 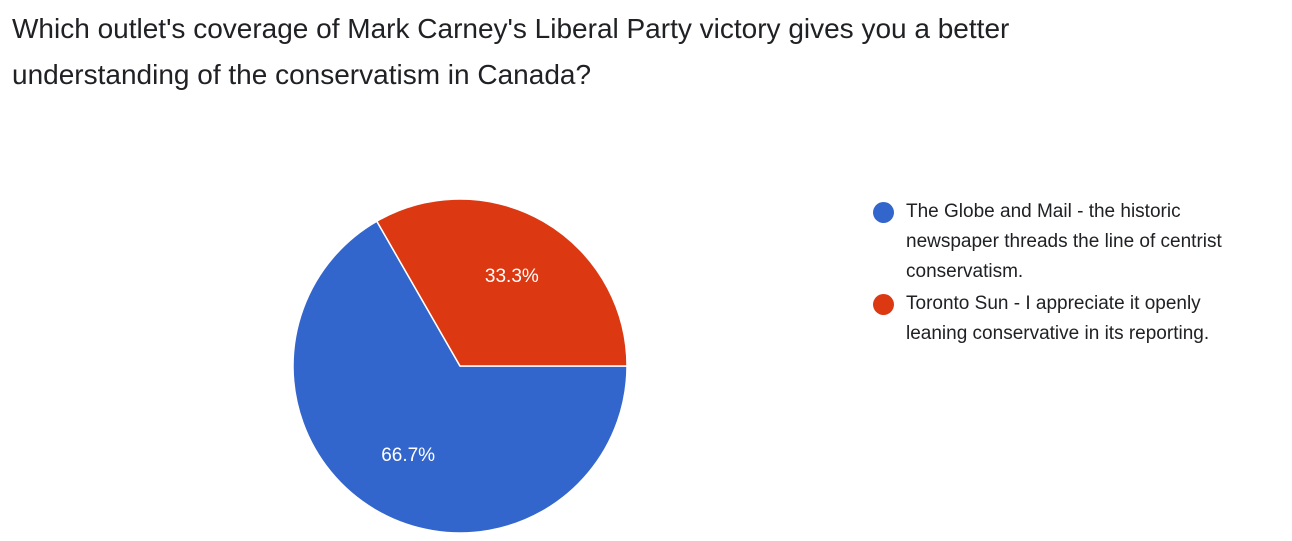 I want to click on legend-item-2-text-line-2: leaning conservative in its reporting., so click(x=1058, y=333).